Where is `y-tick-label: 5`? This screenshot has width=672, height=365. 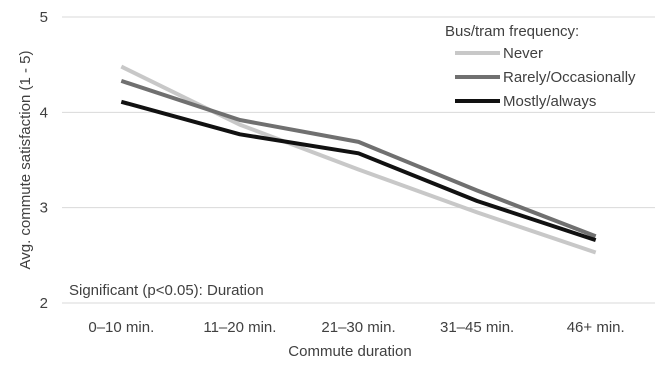
y-tick-label: 5 is located at coordinates (44, 17).